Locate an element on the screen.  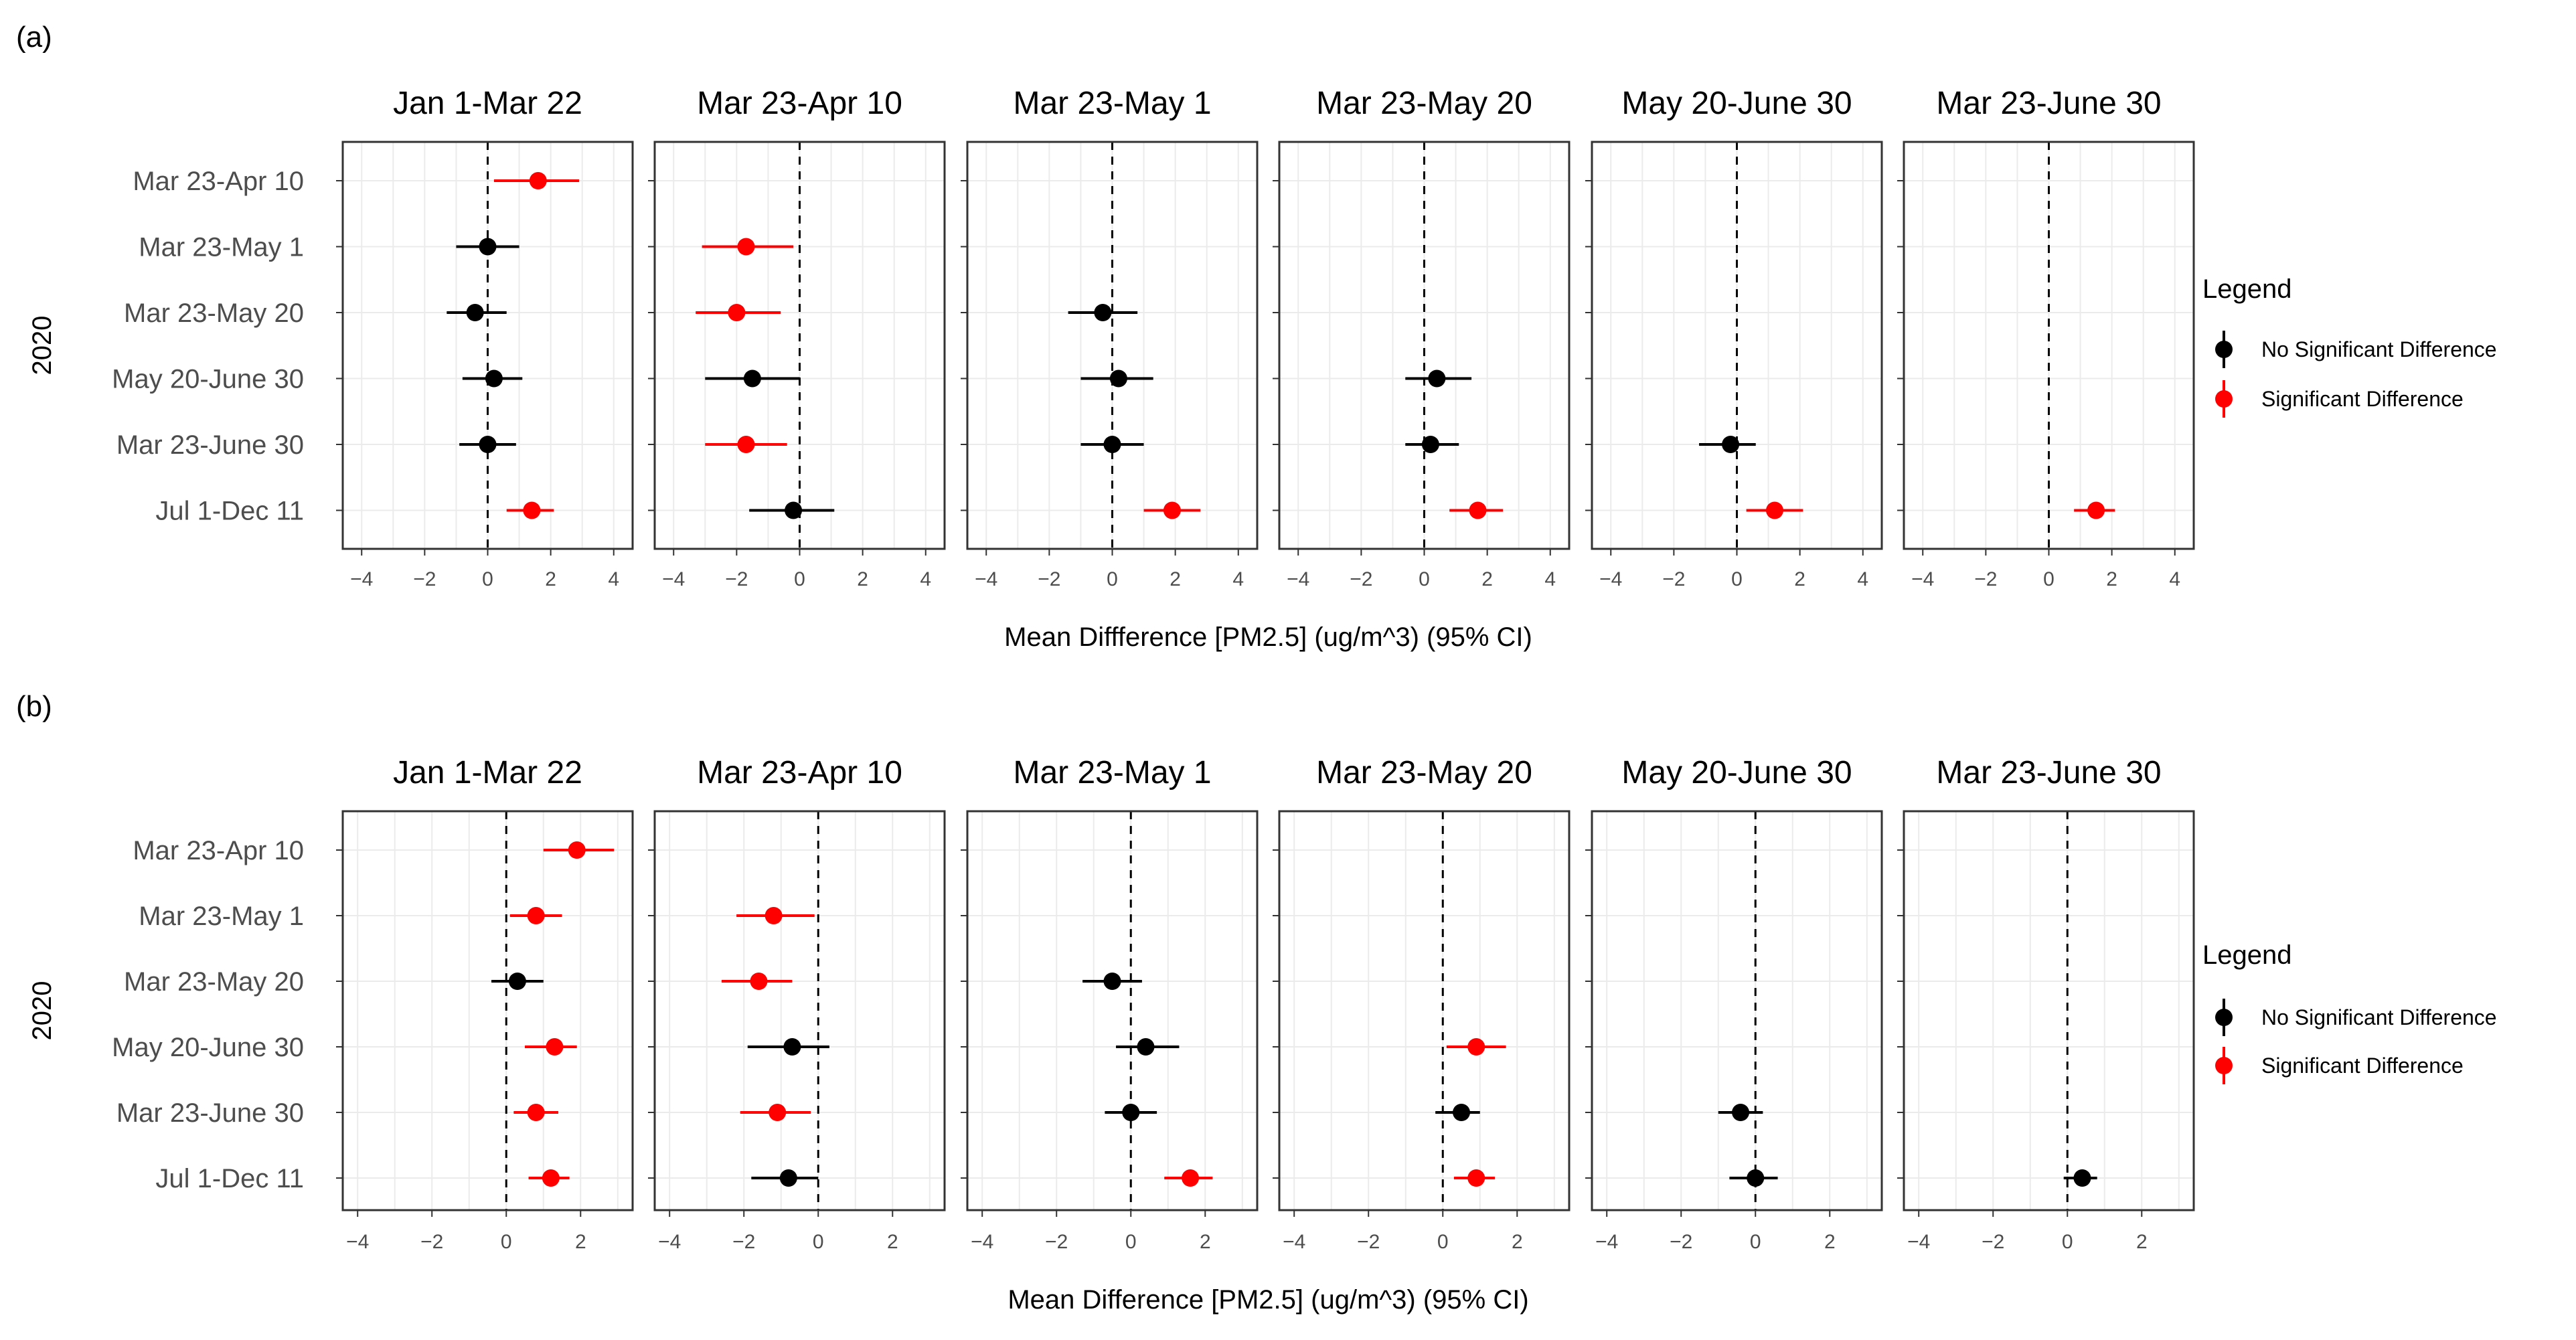
facet-panel: May 20-June 30 −4 −2 0 2 4 is located at coordinates (1734, 338).